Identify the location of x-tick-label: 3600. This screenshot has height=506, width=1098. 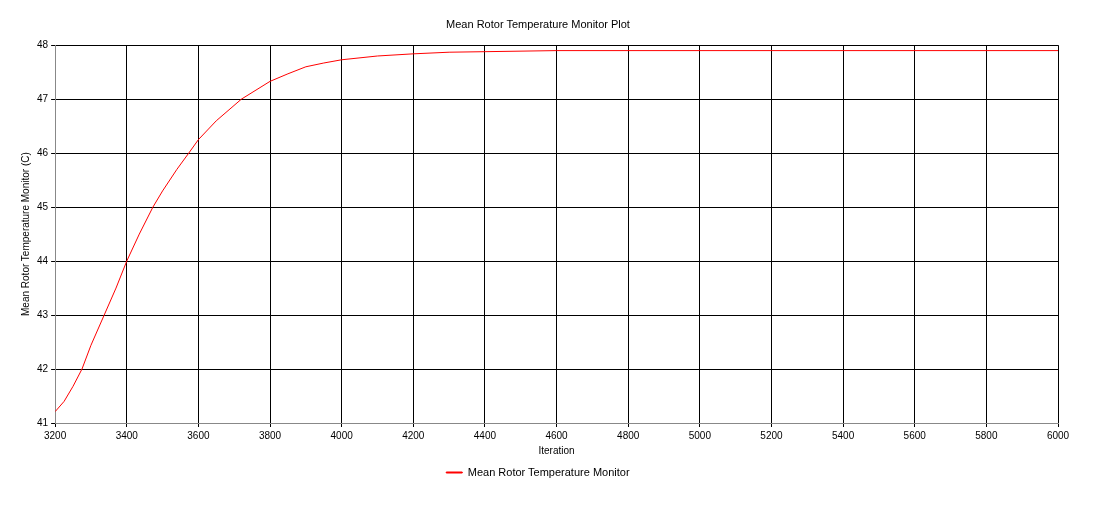
(198, 435).